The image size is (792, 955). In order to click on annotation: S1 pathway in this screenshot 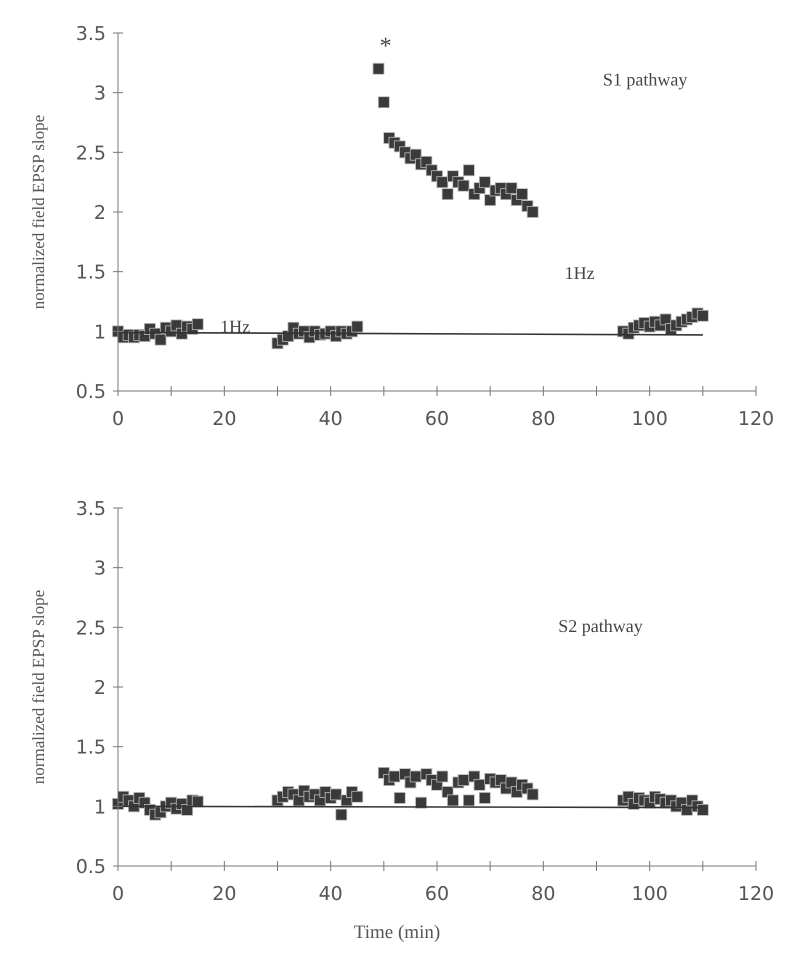, I will do `click(645, 80)`.